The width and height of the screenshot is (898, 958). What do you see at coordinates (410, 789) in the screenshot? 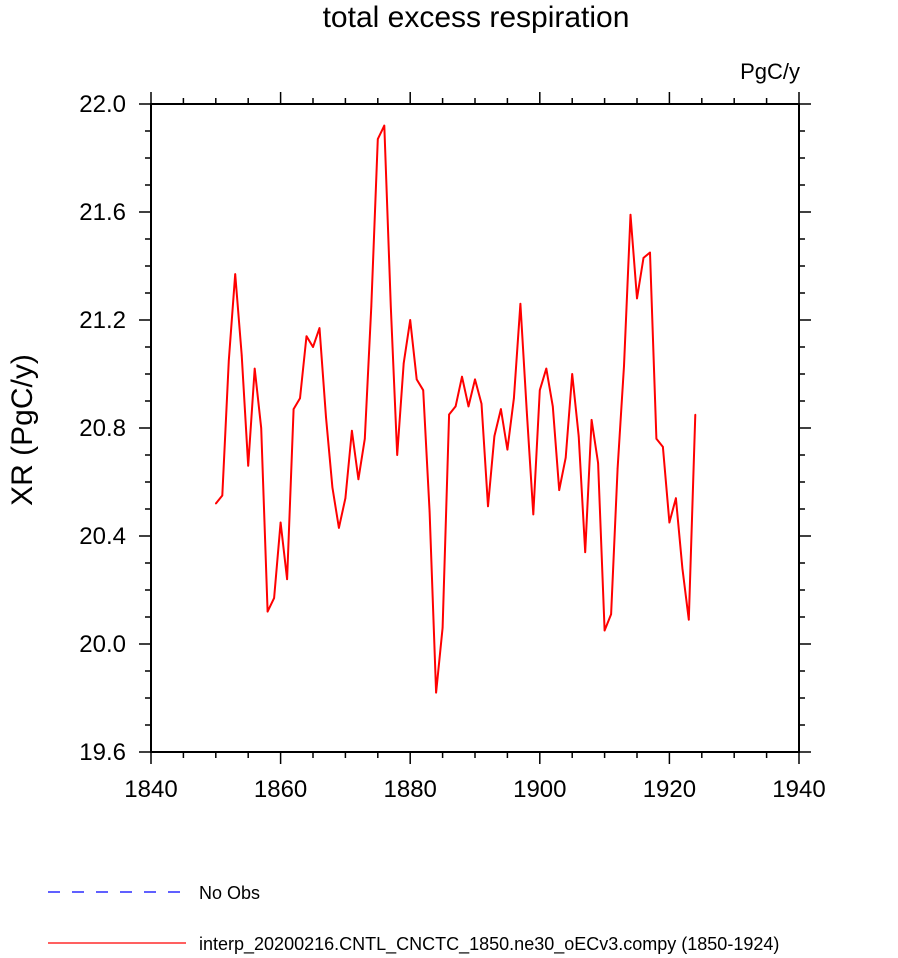
I see `x-tick-label: 1880` at bounding box center [410, 789].